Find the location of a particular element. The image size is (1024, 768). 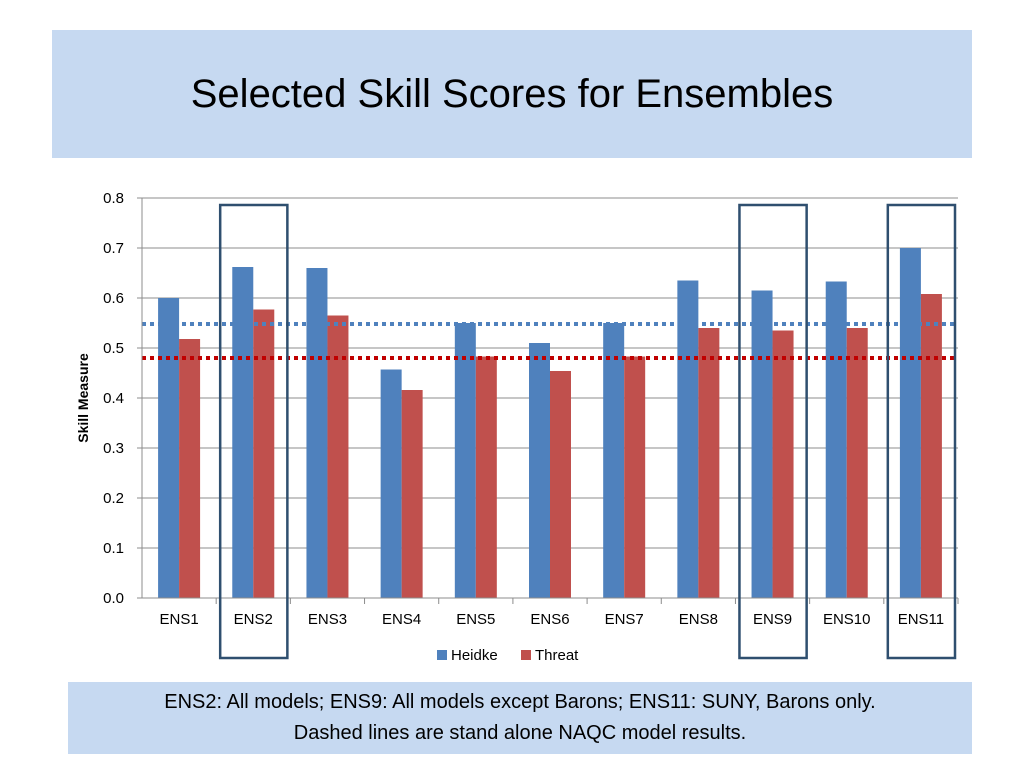

bar-heidke-ens7 is located at coordinates (614, 460).